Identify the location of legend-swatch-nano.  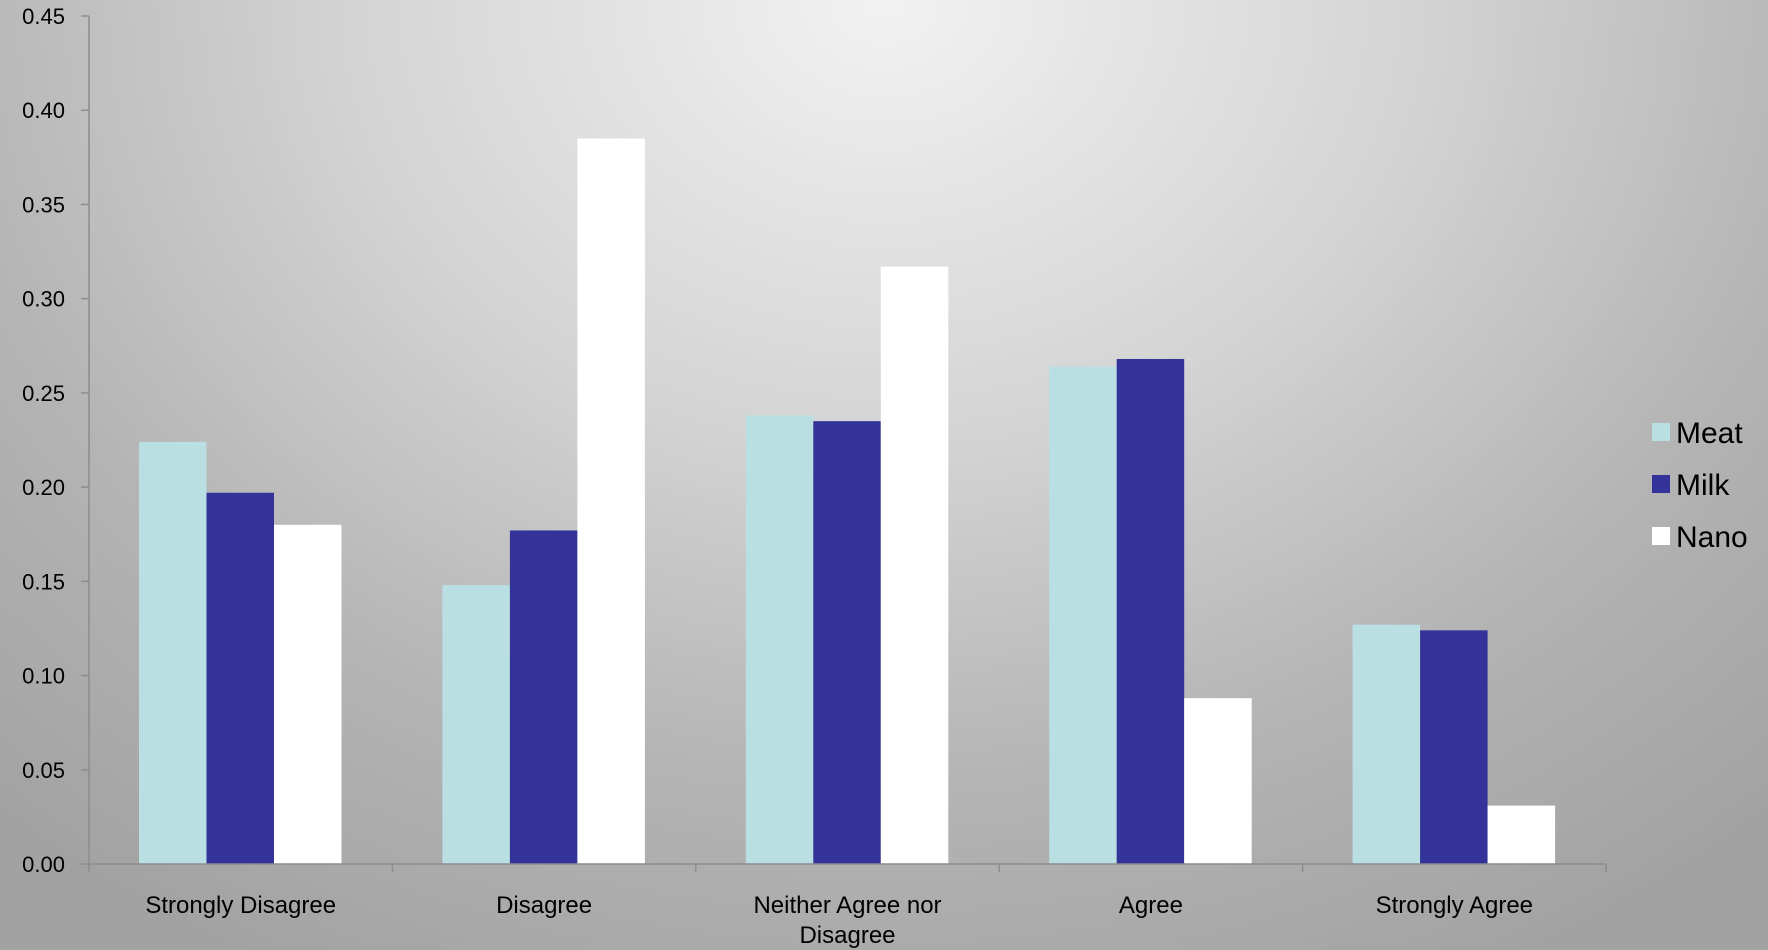
(1661, 536).